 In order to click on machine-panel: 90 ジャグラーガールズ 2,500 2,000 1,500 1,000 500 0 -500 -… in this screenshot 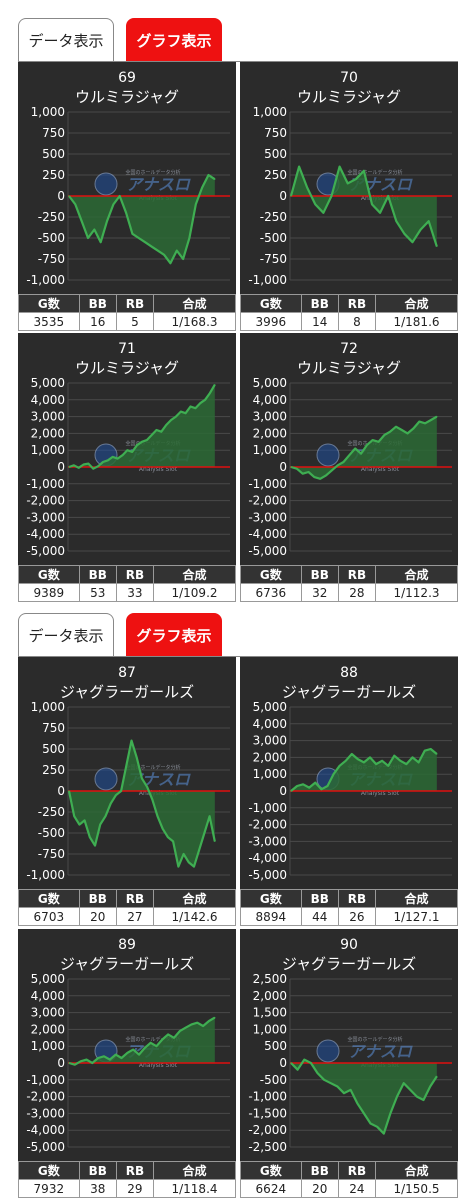, I will do `click(349, 1063)`.